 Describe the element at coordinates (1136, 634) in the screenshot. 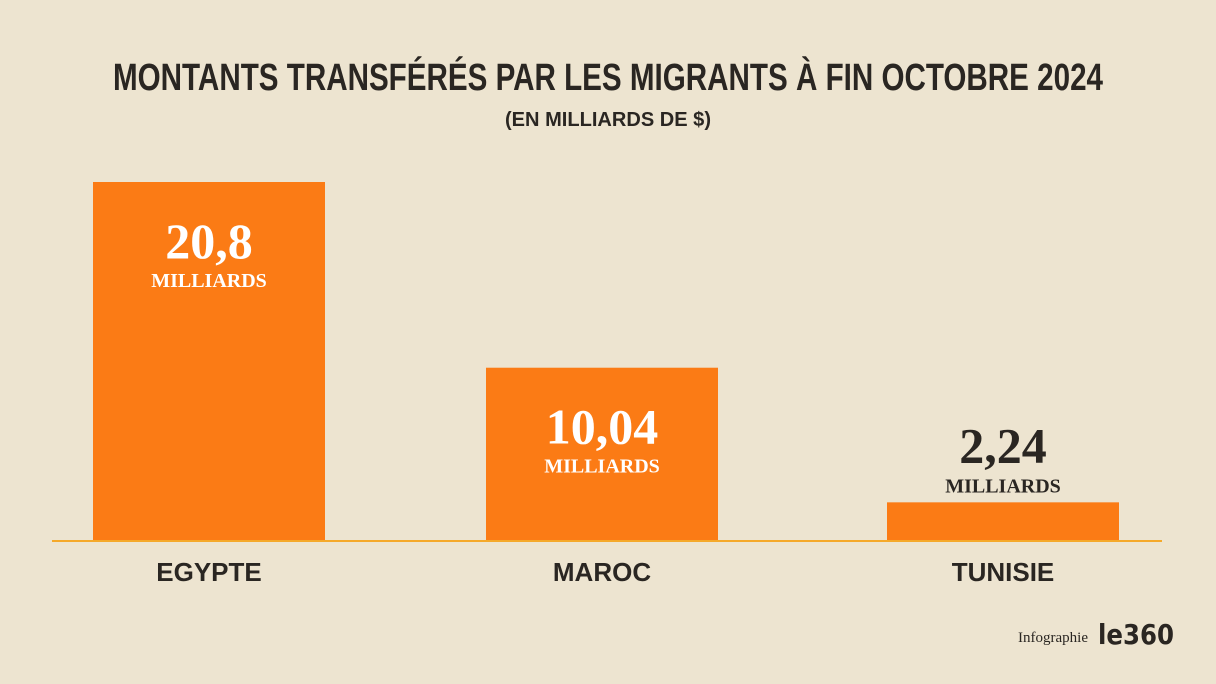

I see `brand-logo: le360` at that location.